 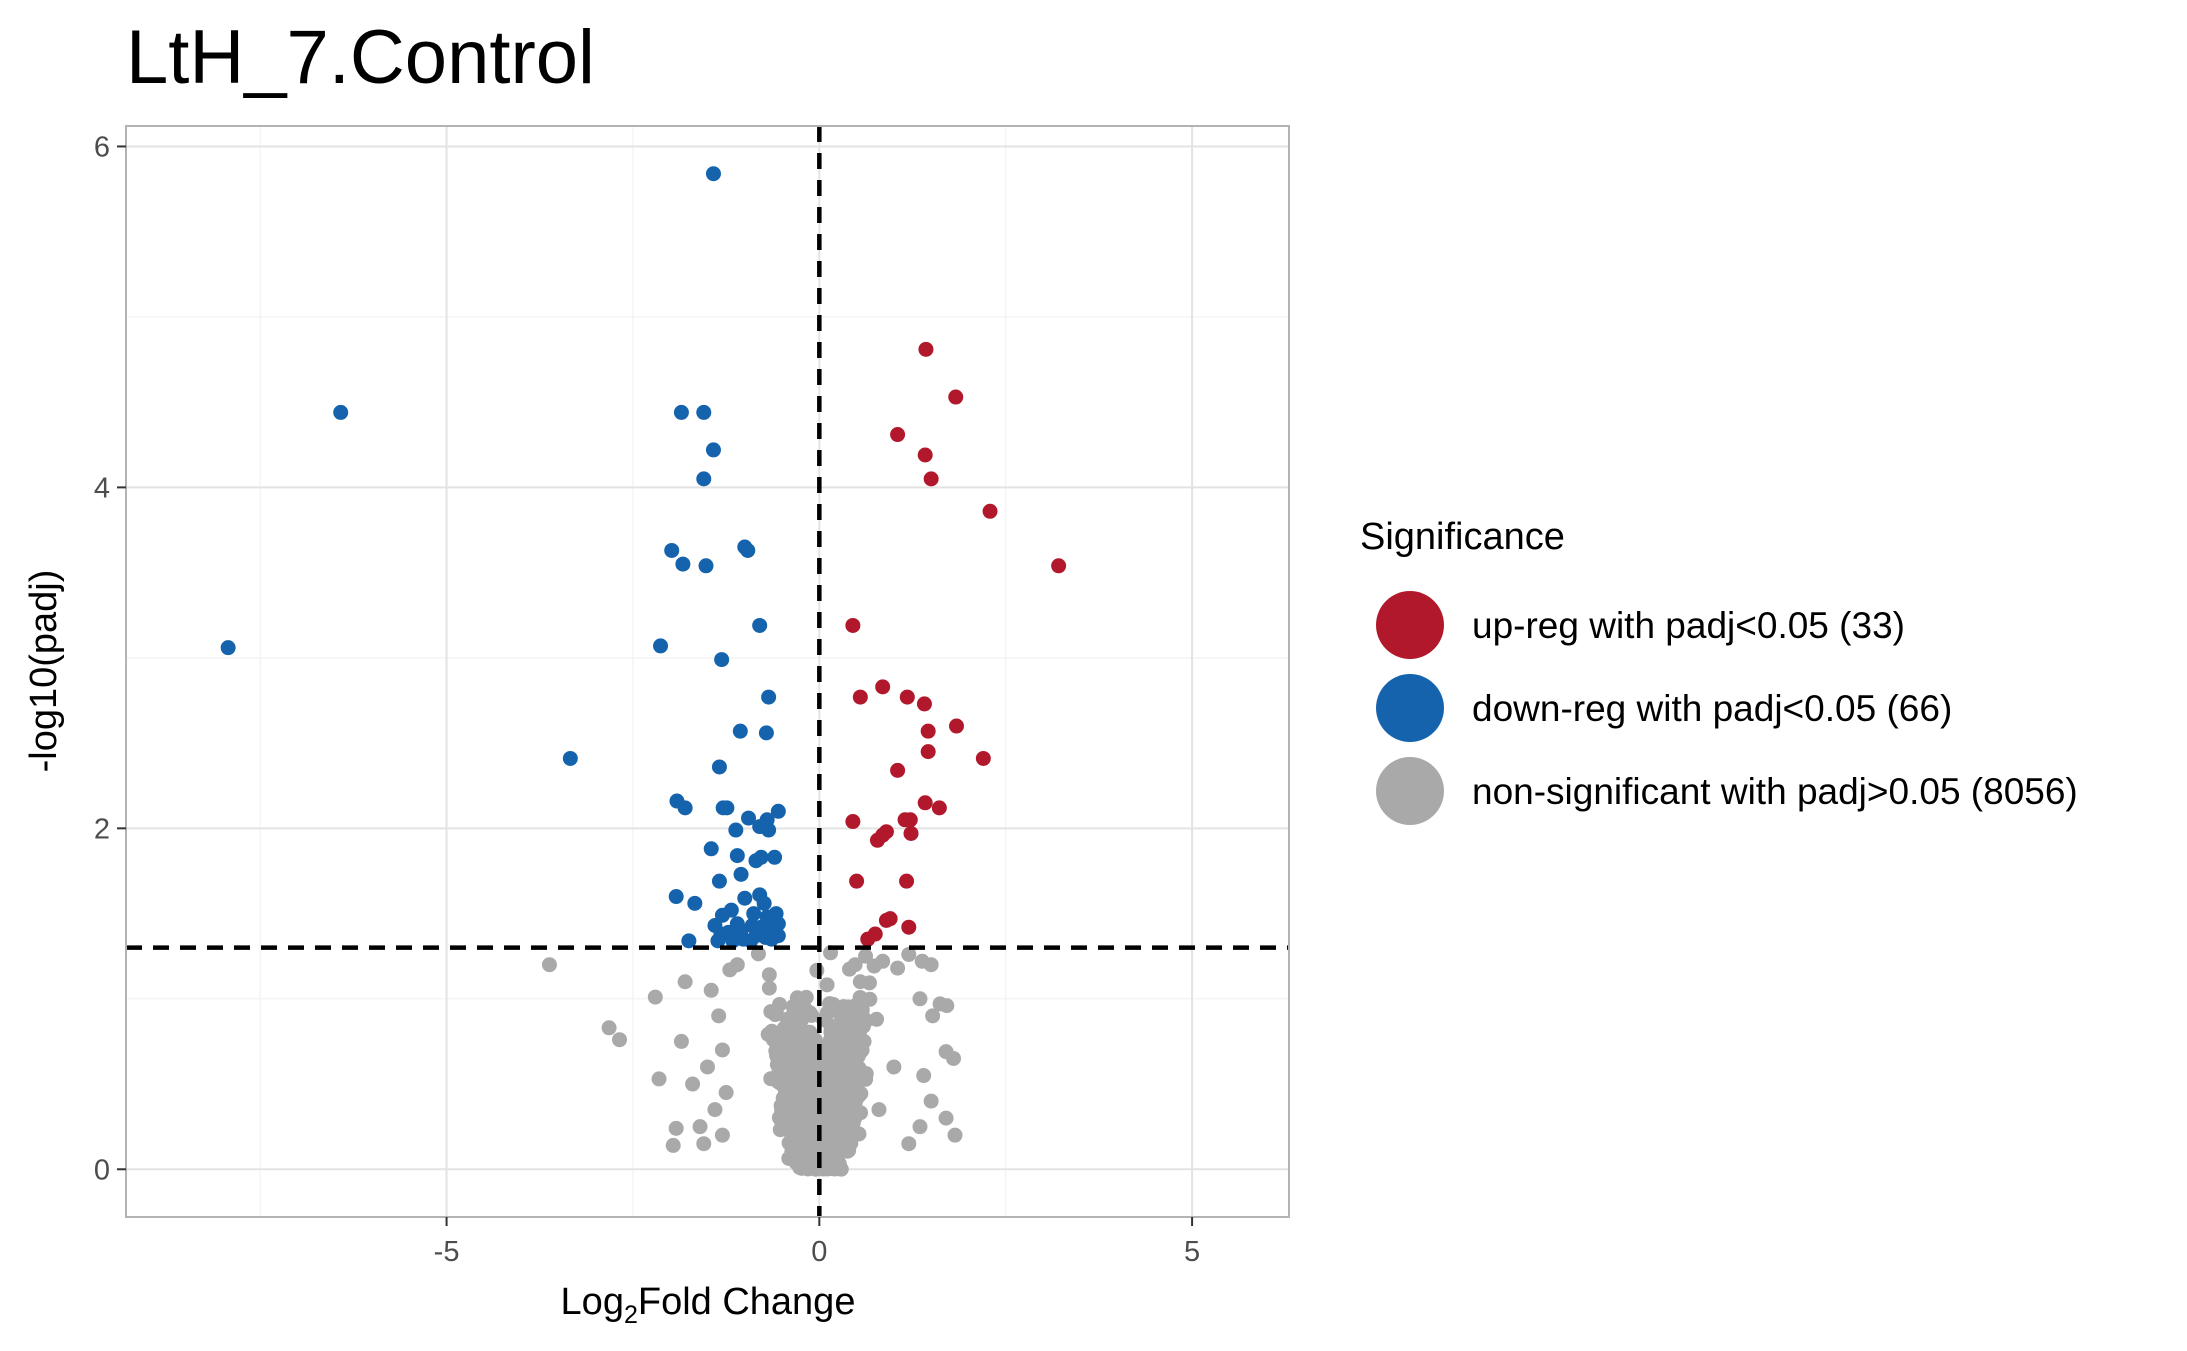 I want to click on x-tick-label: -5, so click(x=447, y=1252).